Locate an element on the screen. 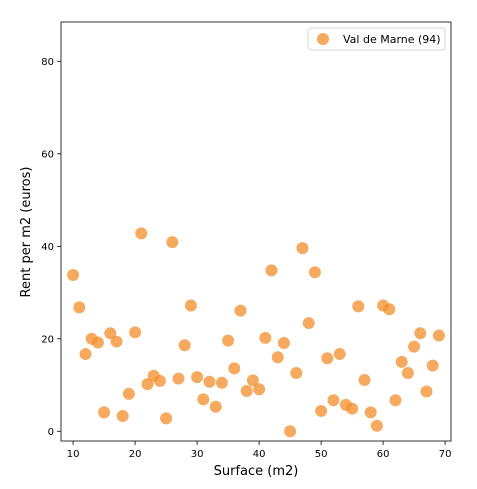 This screenshot has height=489, width=477. legend-box is located at coordinates (376, 39).